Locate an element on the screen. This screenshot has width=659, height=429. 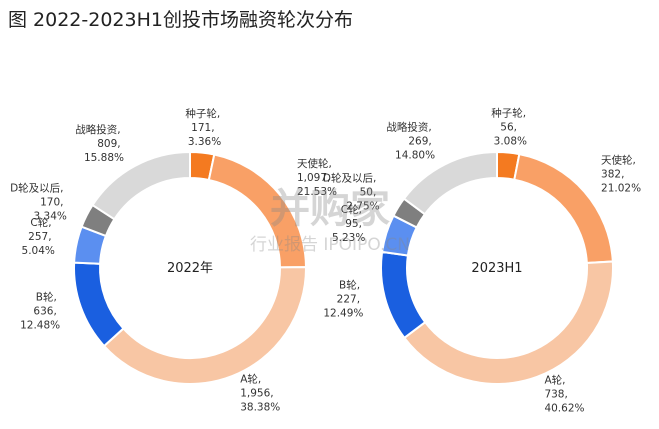
label-line: 3.34% is located at coordinates (50, 217).